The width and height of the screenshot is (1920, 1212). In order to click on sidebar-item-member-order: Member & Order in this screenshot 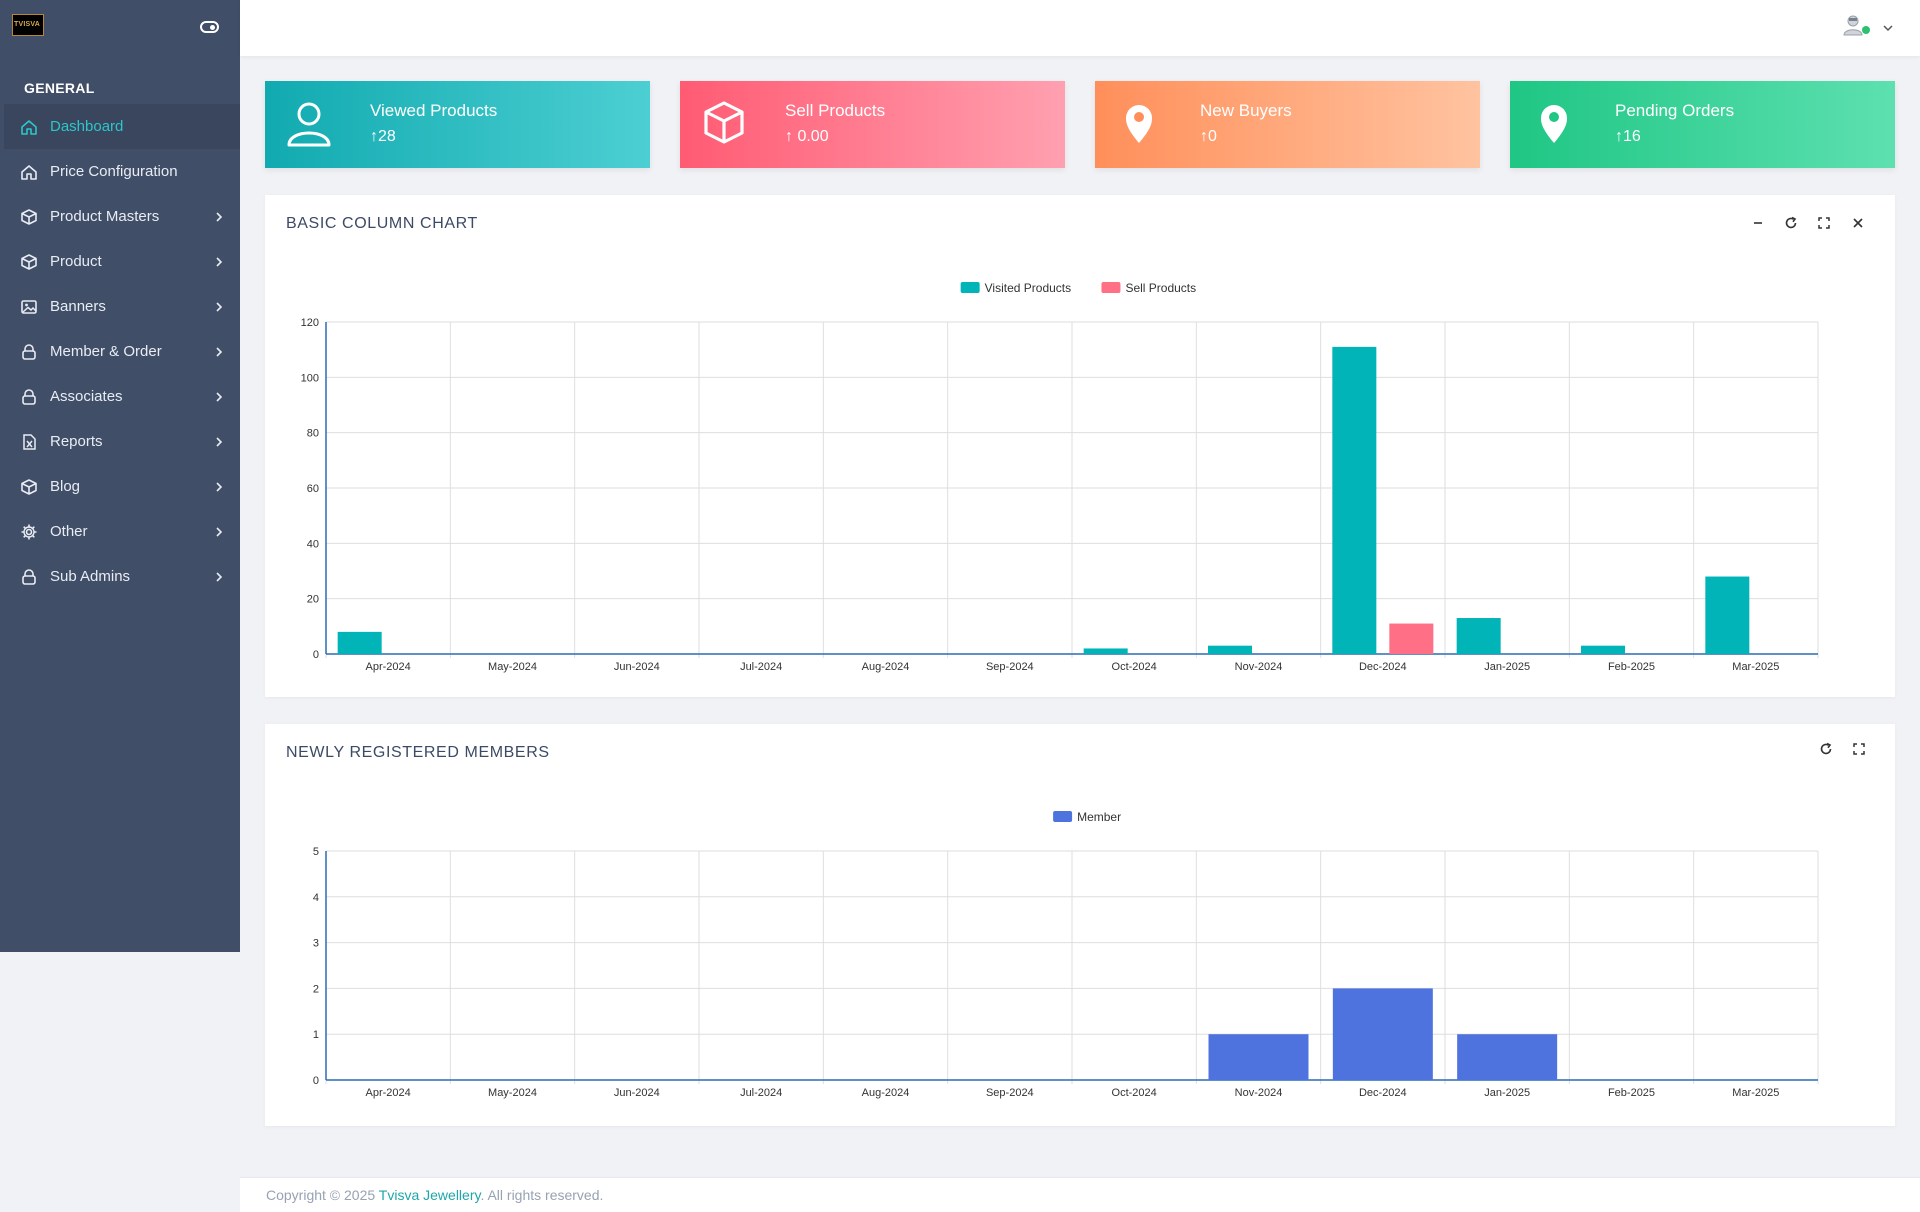, I will do `click(122, 351)`.